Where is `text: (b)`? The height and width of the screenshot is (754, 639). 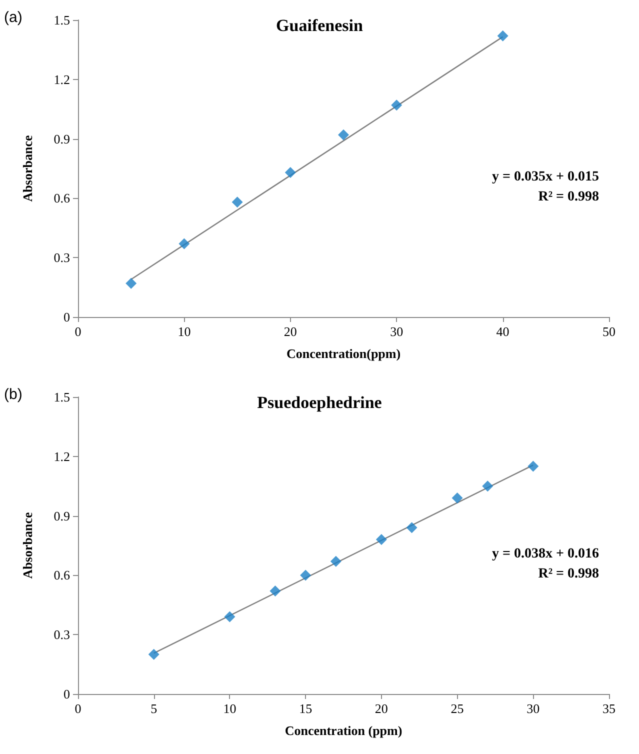
text: (b) is located at coordinates (13, 394).